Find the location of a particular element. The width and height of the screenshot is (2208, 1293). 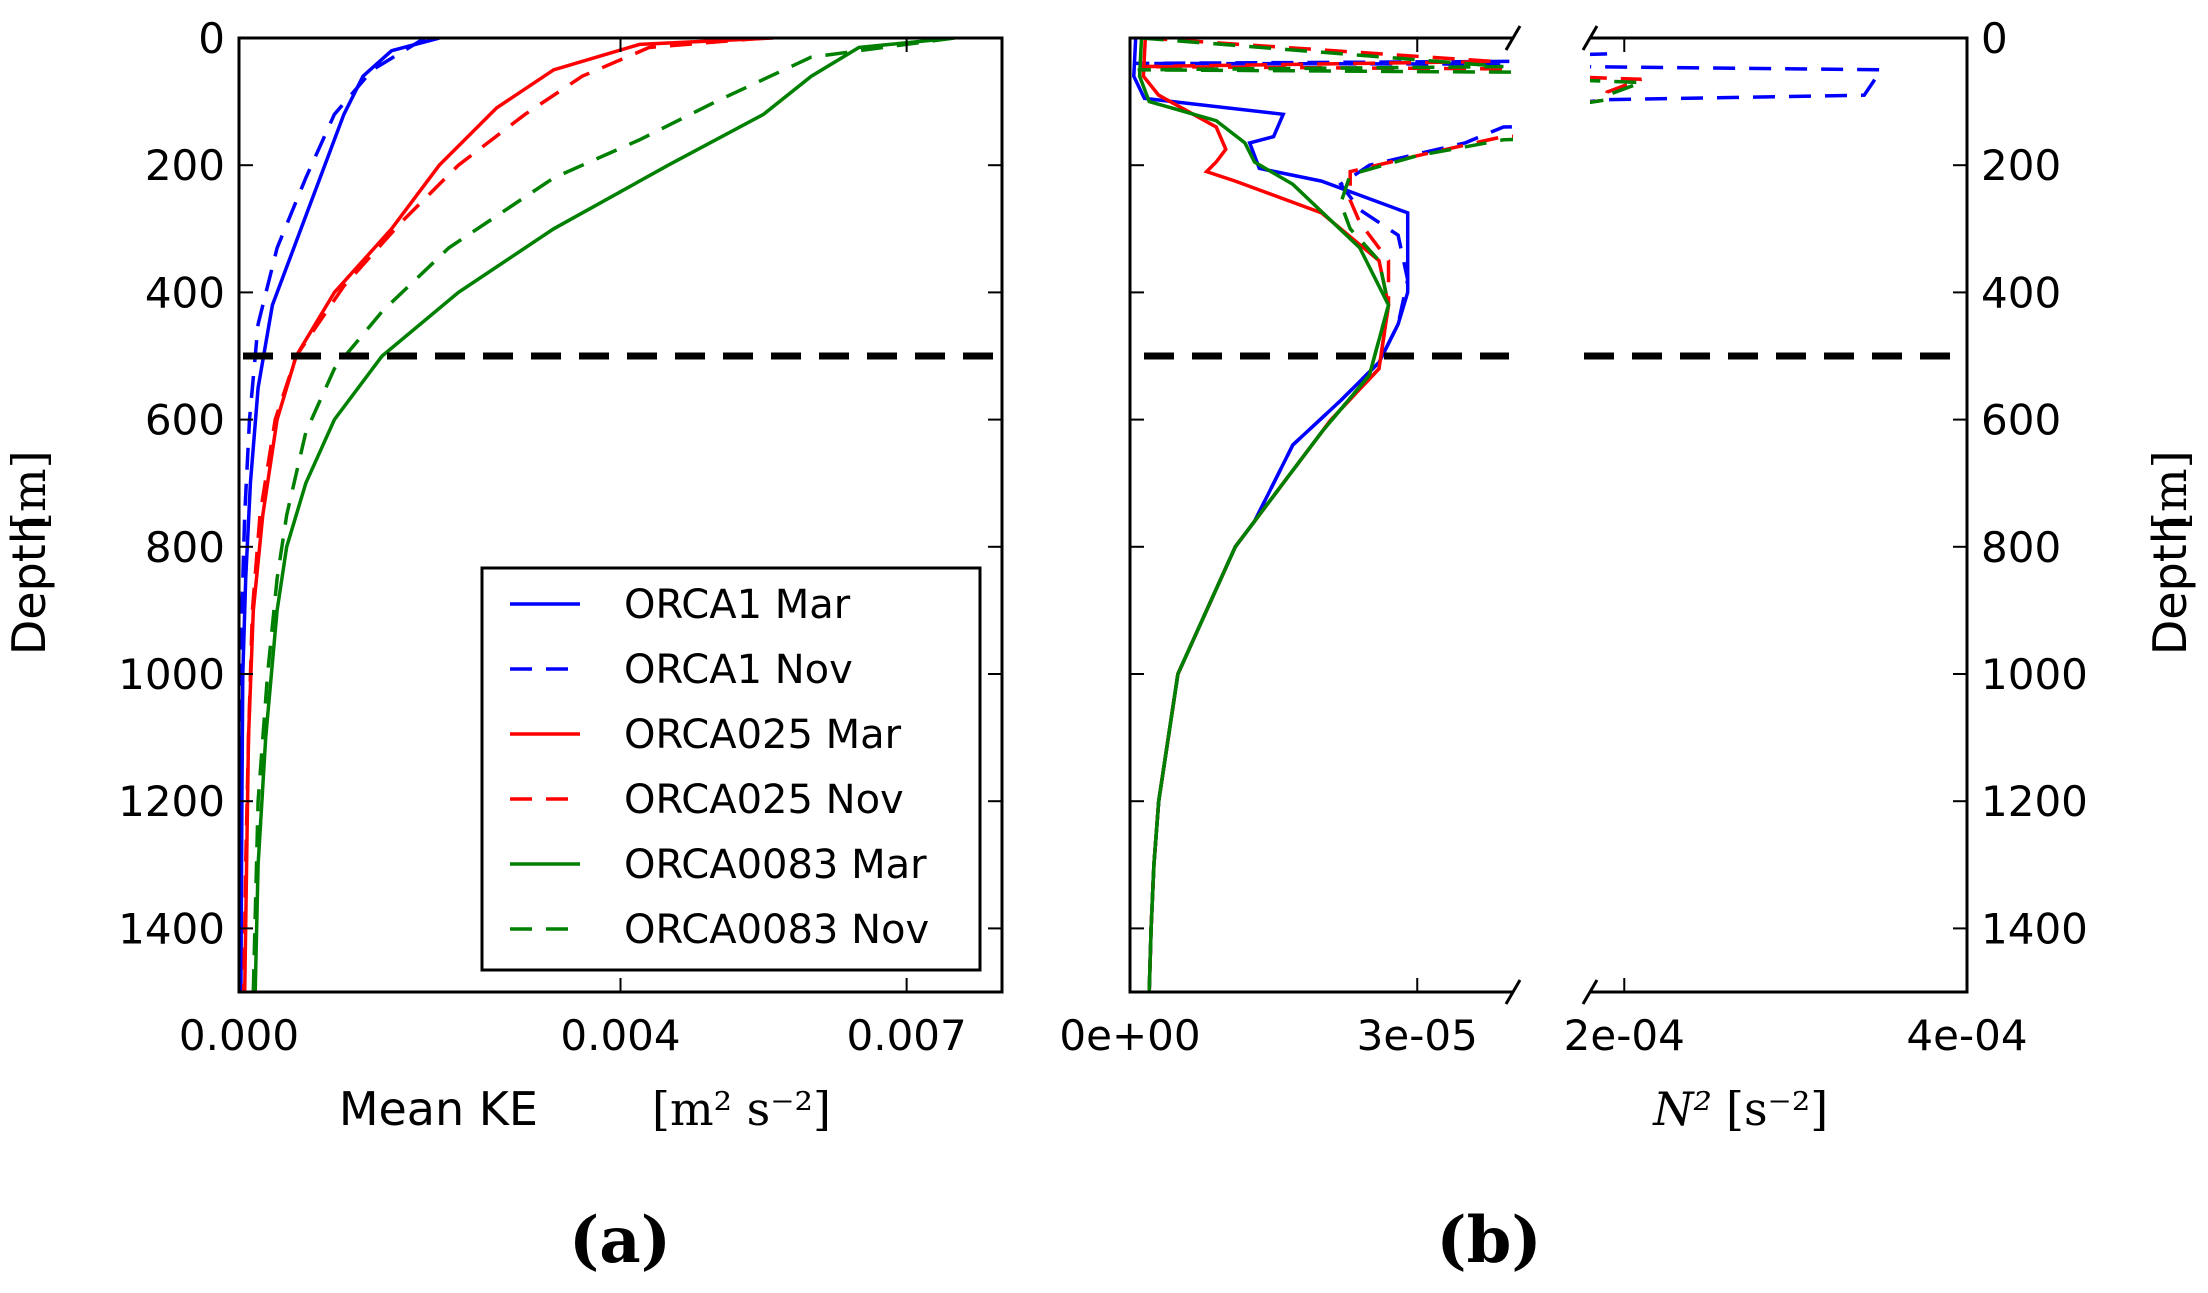

panel-a-xtick-label: 0.007 is located at coordinates (907, 1035).